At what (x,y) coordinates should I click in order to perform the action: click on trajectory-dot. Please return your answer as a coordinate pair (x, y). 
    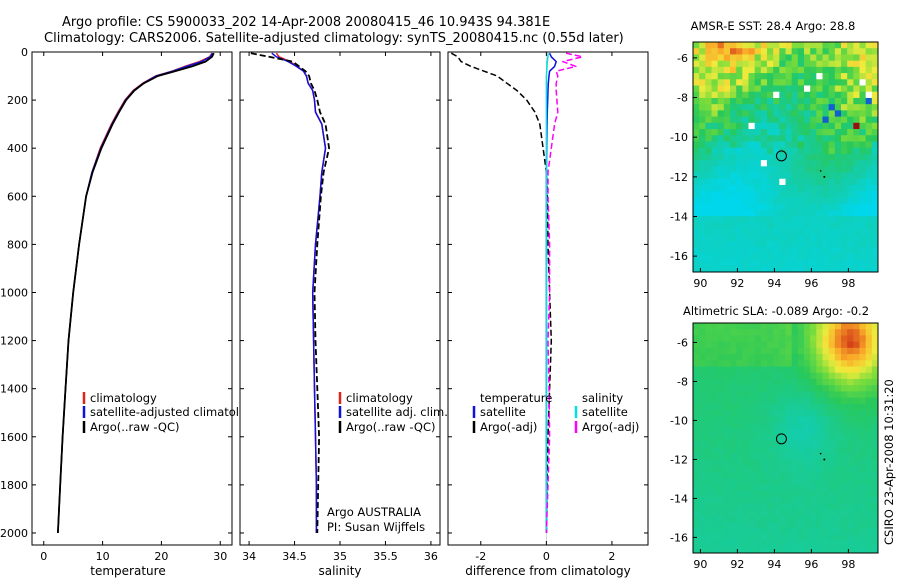
    Looking at the image, I should click on (824, 176).